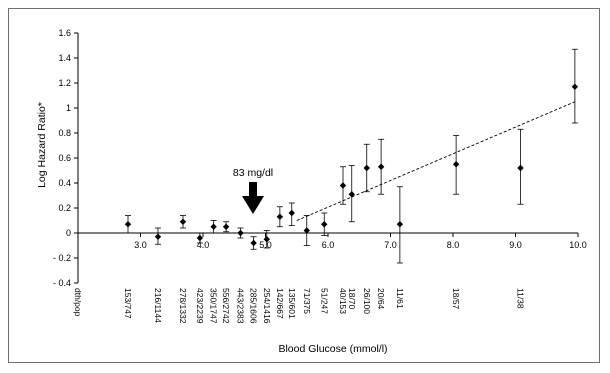 This screenshot has height=373, width=610. I want to click on count-label: 142/667, so click(280, 303).